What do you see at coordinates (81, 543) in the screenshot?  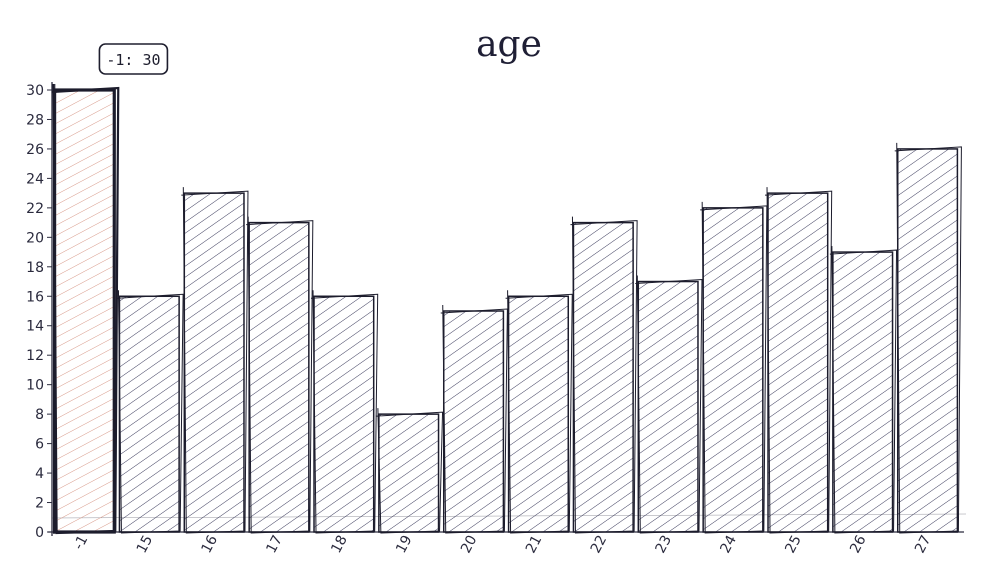 I see `x-tick-label: -1` at bounding box center [81, 543].